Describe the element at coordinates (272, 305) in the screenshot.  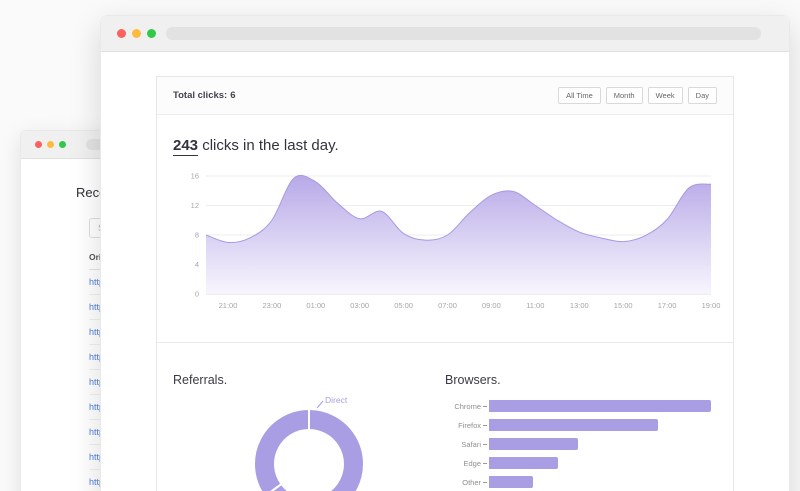
I see `svg-text: 23:00` at that location.